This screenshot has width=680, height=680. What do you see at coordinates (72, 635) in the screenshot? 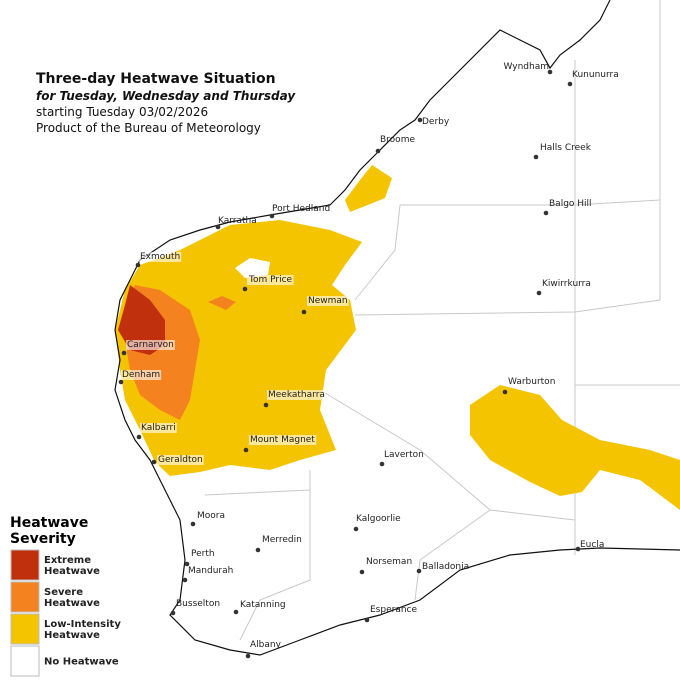
I see `legend-label: Heatwave` at bounding box center [72, 635].